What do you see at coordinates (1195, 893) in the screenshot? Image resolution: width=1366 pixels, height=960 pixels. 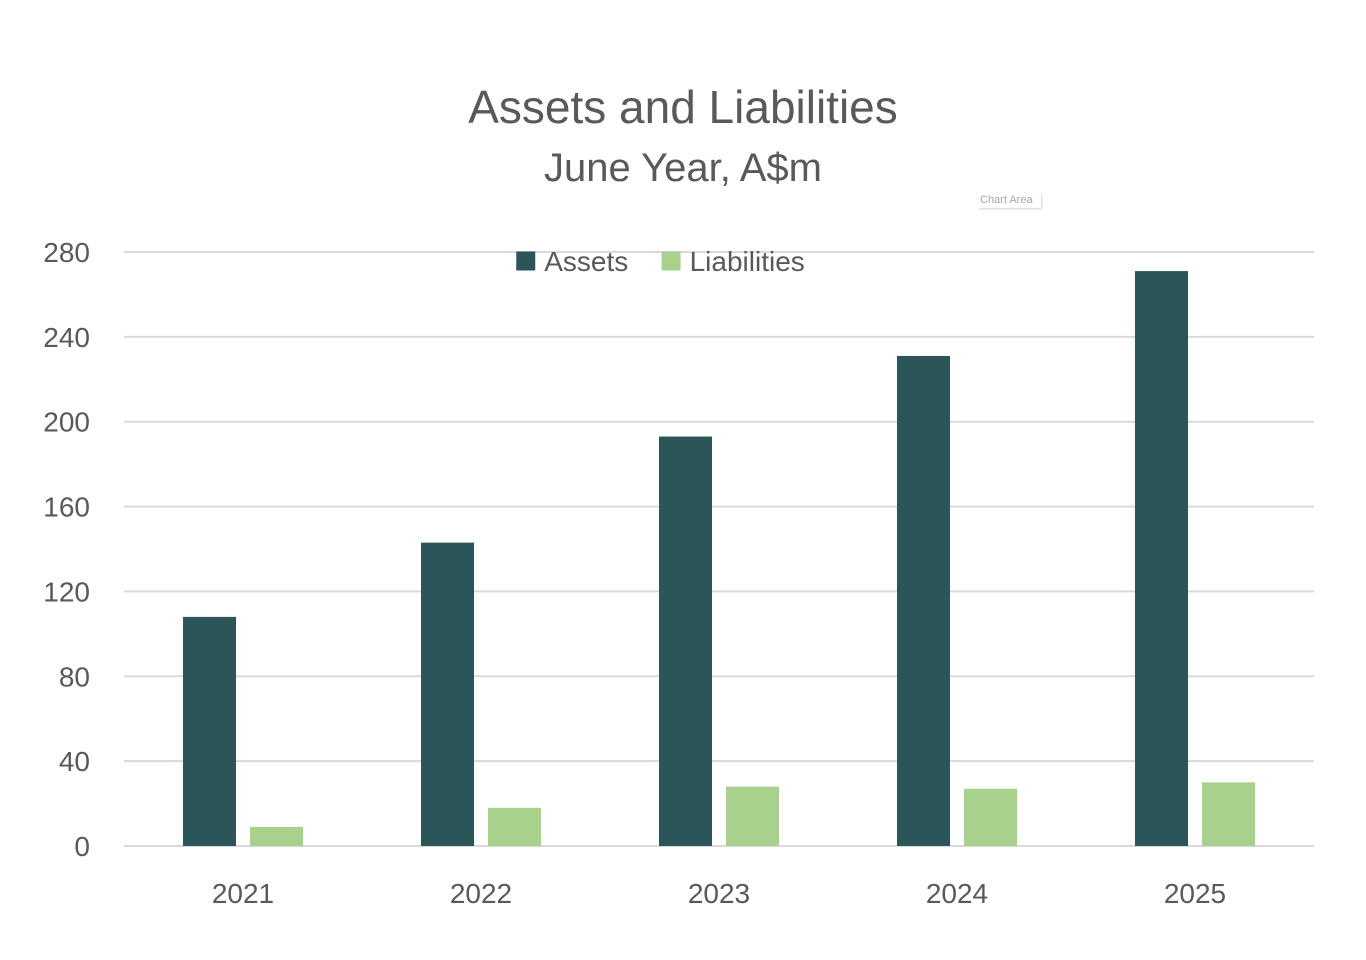 I see `x-tick-label: 2025` at bounding box center [1195, 893].